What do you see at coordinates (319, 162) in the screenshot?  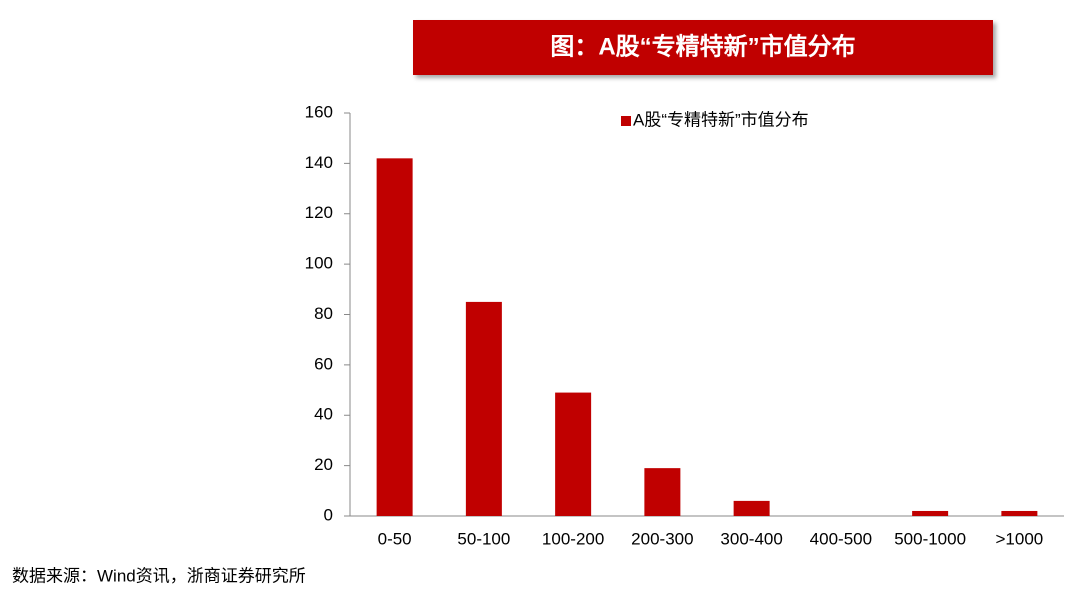 I see `y-tick-label: 140` at bounding box center [319, 162].